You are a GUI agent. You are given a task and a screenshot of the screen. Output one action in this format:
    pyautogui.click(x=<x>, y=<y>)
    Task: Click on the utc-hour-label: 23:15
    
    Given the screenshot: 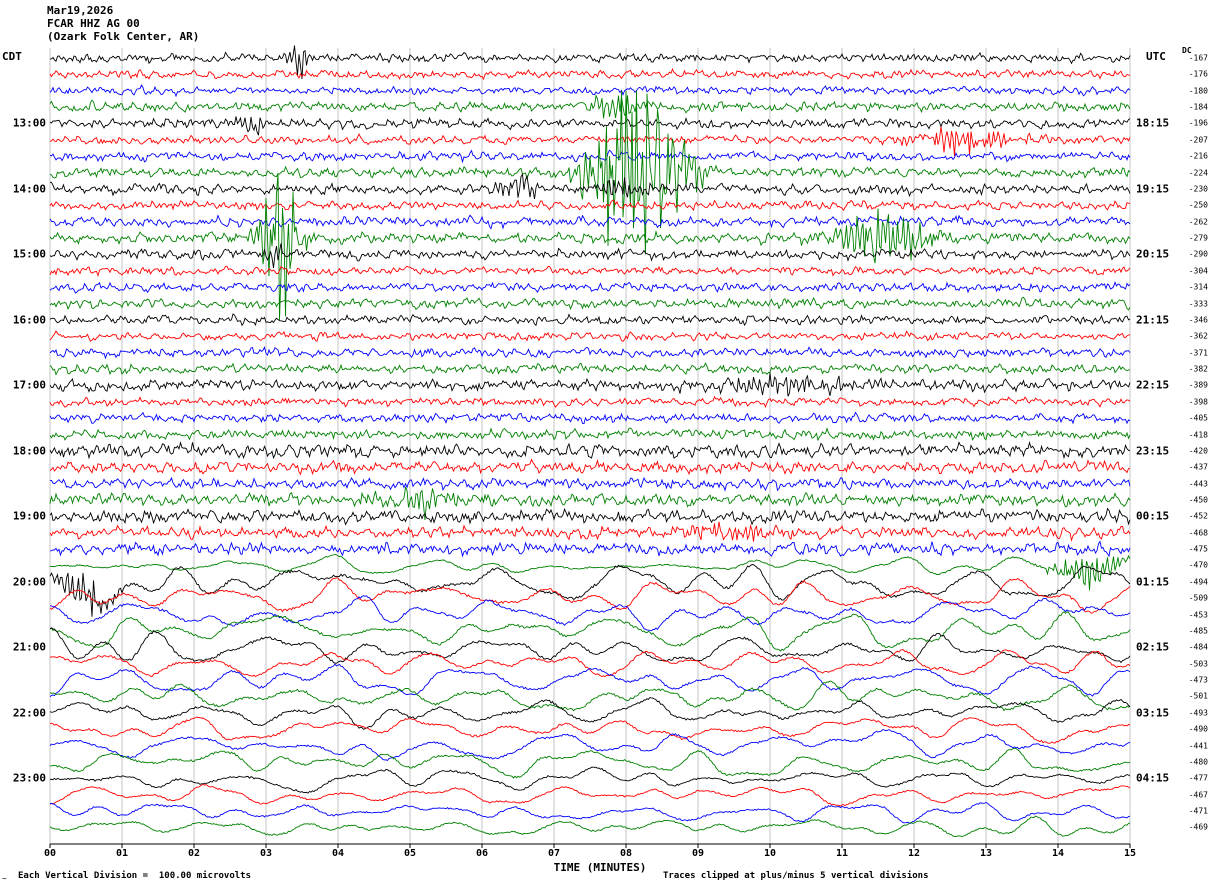 What is the action you would take?
    pyautogui.click(x=1153, y=451)
    